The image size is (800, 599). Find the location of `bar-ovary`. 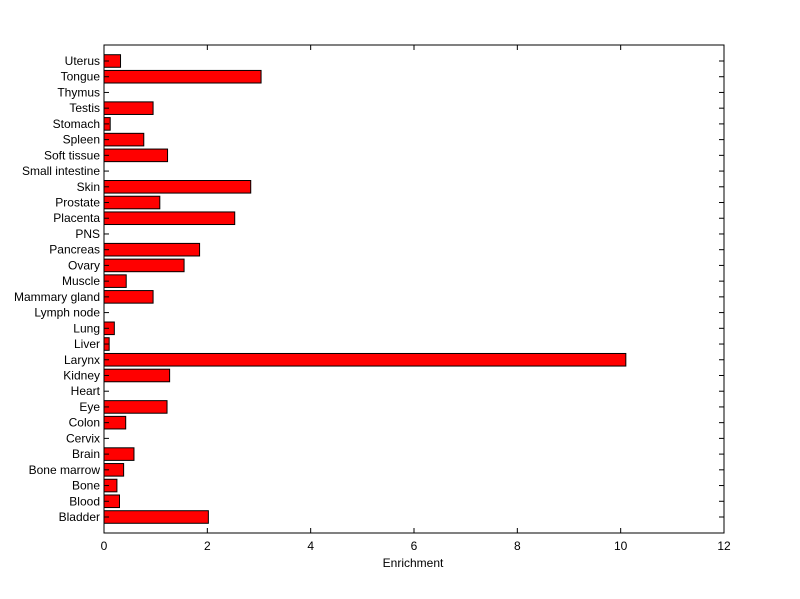

bar-ovary is located at coordinates (144, 265).